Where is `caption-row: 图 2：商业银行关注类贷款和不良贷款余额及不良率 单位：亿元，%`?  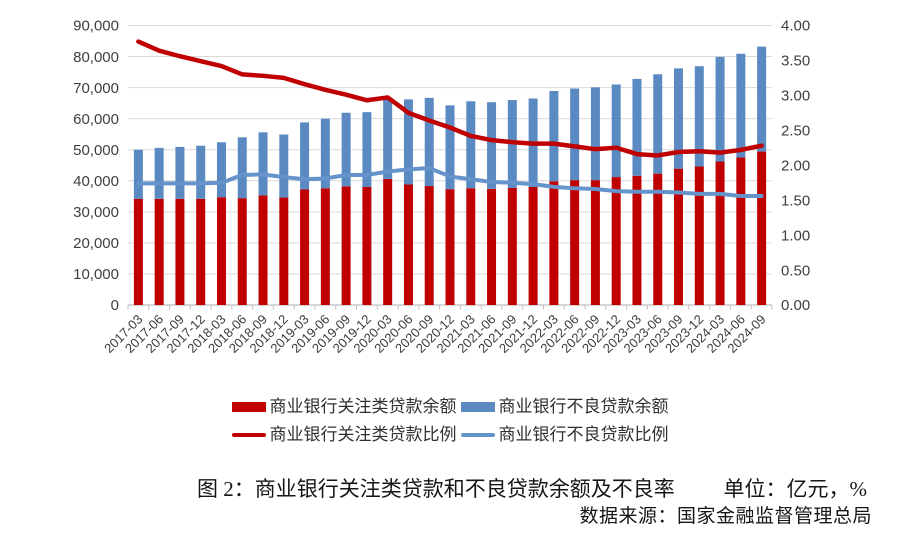
caption-row: 图 2：商业银行关注类贷款和不良贷款余额及不良率 单位：亿元，% is located at coordinates (450, 488).